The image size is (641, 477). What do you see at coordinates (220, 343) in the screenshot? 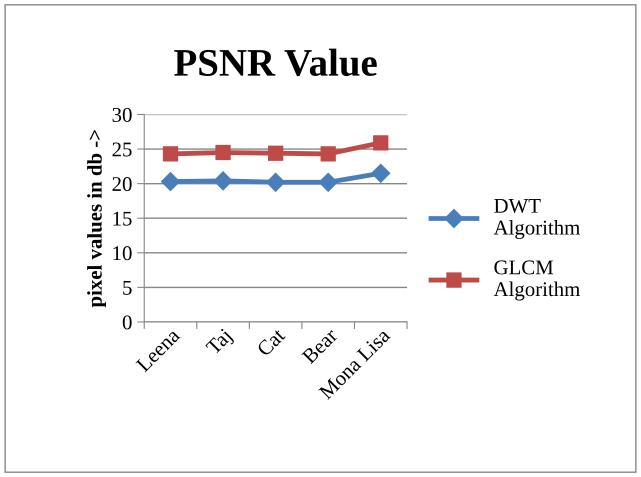
I see `x-tick-label: Taj` at bounding box center [220, 343].